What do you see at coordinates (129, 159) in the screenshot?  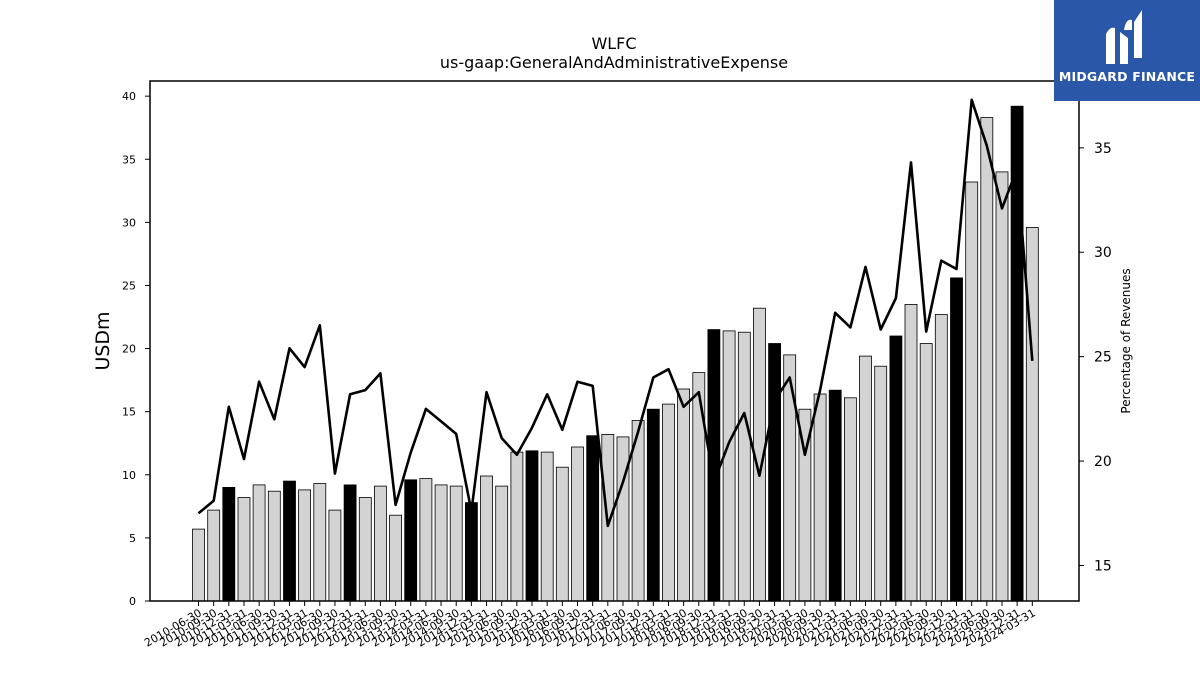 I see `y-tick-label: 35` at bounding box center [129, 159].